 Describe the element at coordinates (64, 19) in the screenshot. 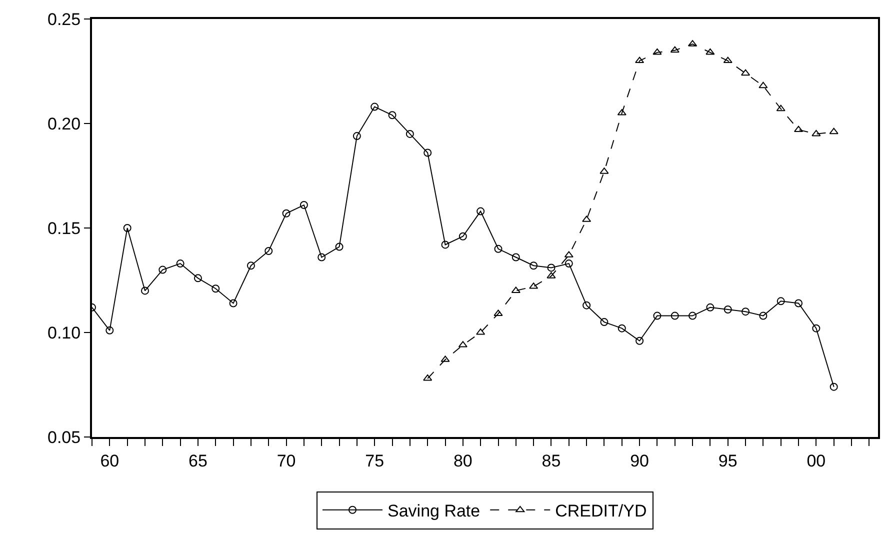

I see `y-tick-label: 0.25` at that location.